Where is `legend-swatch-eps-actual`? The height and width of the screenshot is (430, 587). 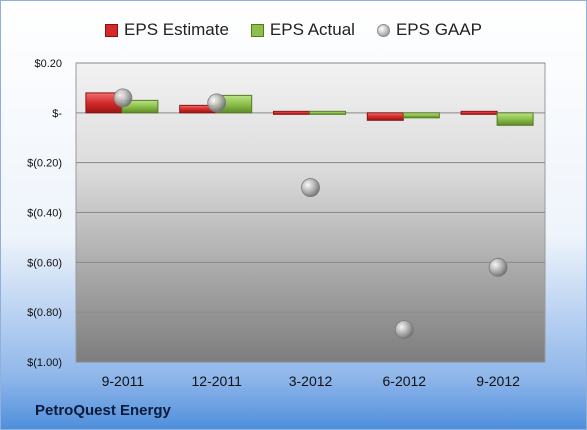 legend-swatch-eps-actual is located at coordinates (257, 30).